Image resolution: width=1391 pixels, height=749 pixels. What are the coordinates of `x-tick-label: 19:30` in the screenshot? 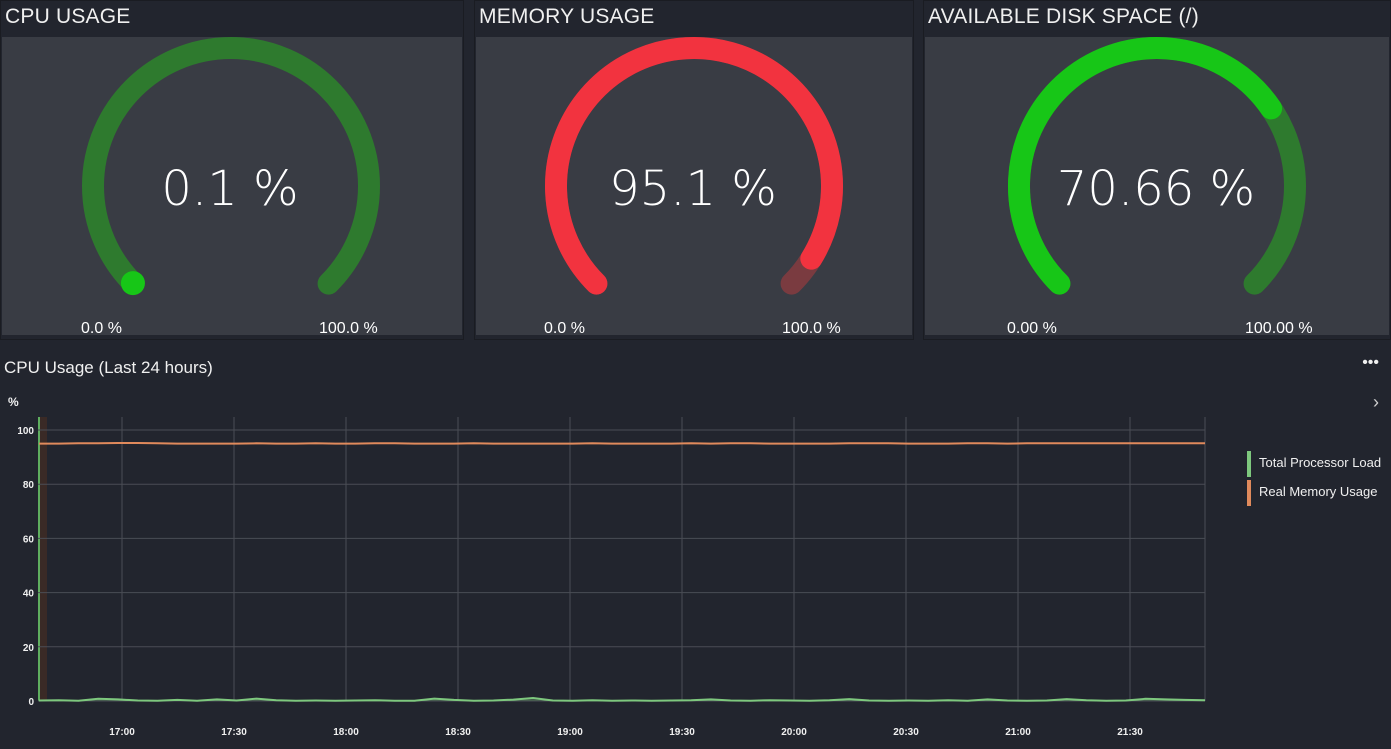 It's located at (682, 732).